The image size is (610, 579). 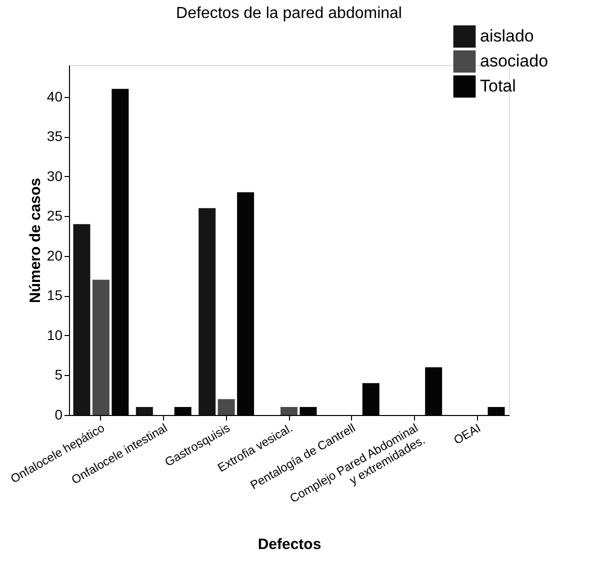 I want to click on x-tick-label: OEAI, so click(x=467, y=434).